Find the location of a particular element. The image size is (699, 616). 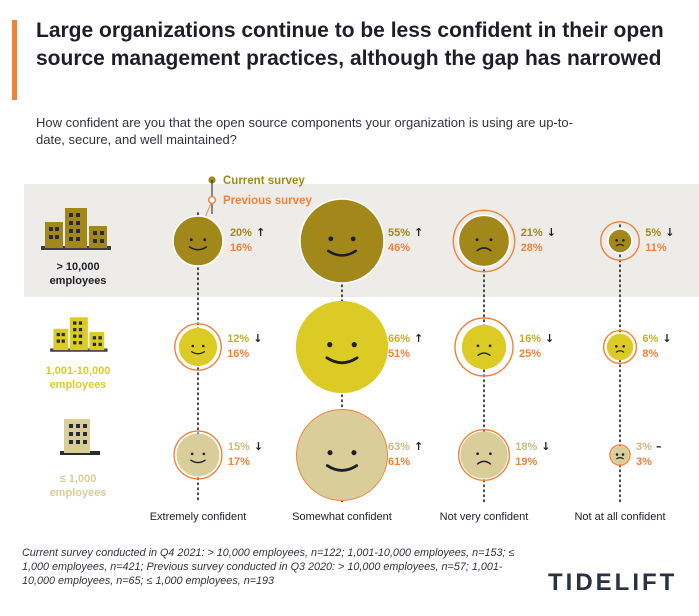

category-label: Not very confident is located at coordinates (484, 517).